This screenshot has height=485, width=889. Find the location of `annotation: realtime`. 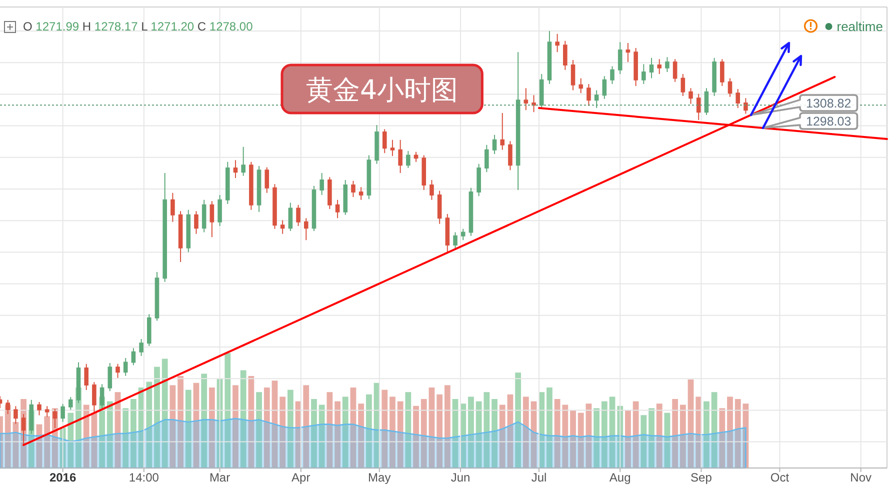

annotation: realtime is located at coordinates (859, 26).